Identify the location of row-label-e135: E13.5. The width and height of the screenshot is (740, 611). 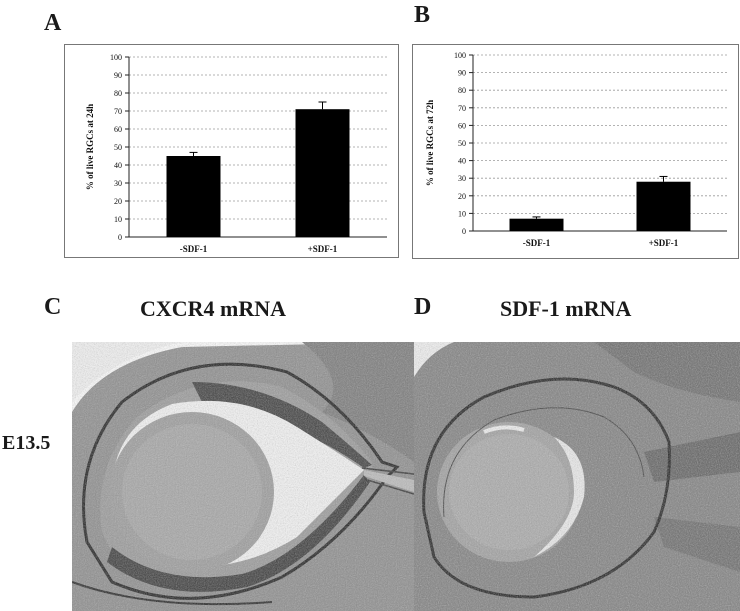
(26, 443).